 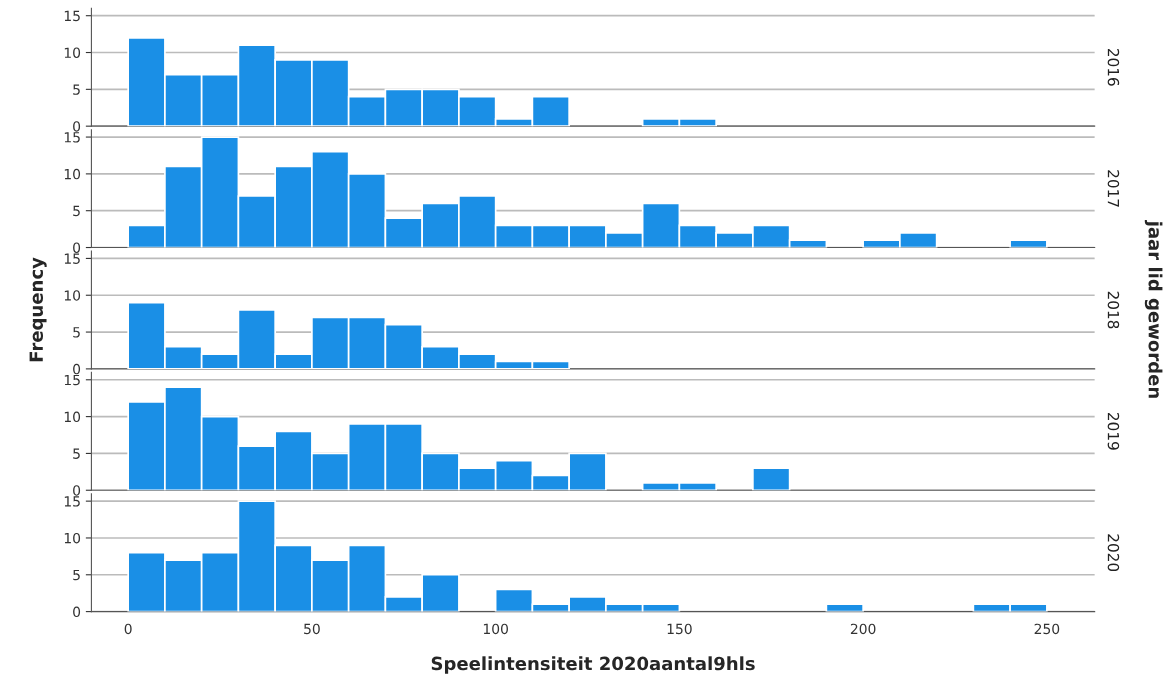 I want to click on y2-axis-title: 2018, so click(x=1113, y=310).